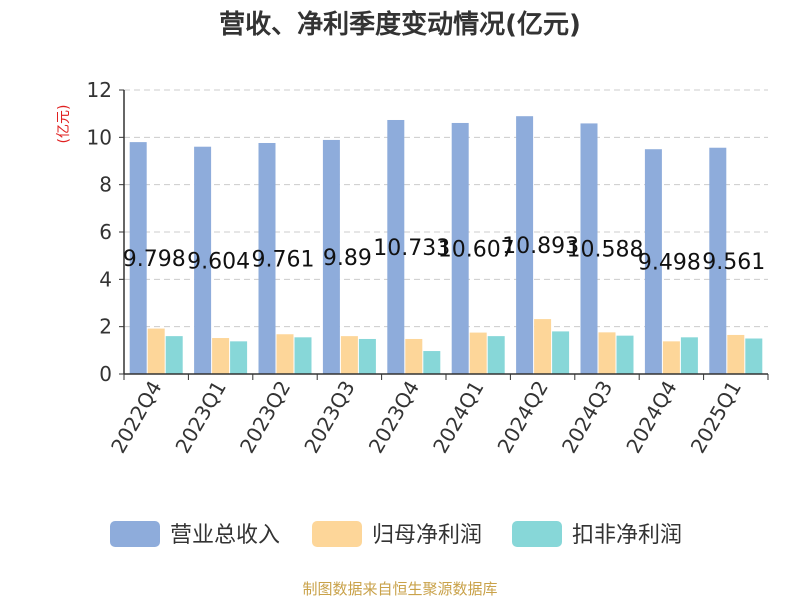  Describe the element at coordinates (587, 417) in the screenshot. I see `x-tick-label: 2024Q3` at that location.